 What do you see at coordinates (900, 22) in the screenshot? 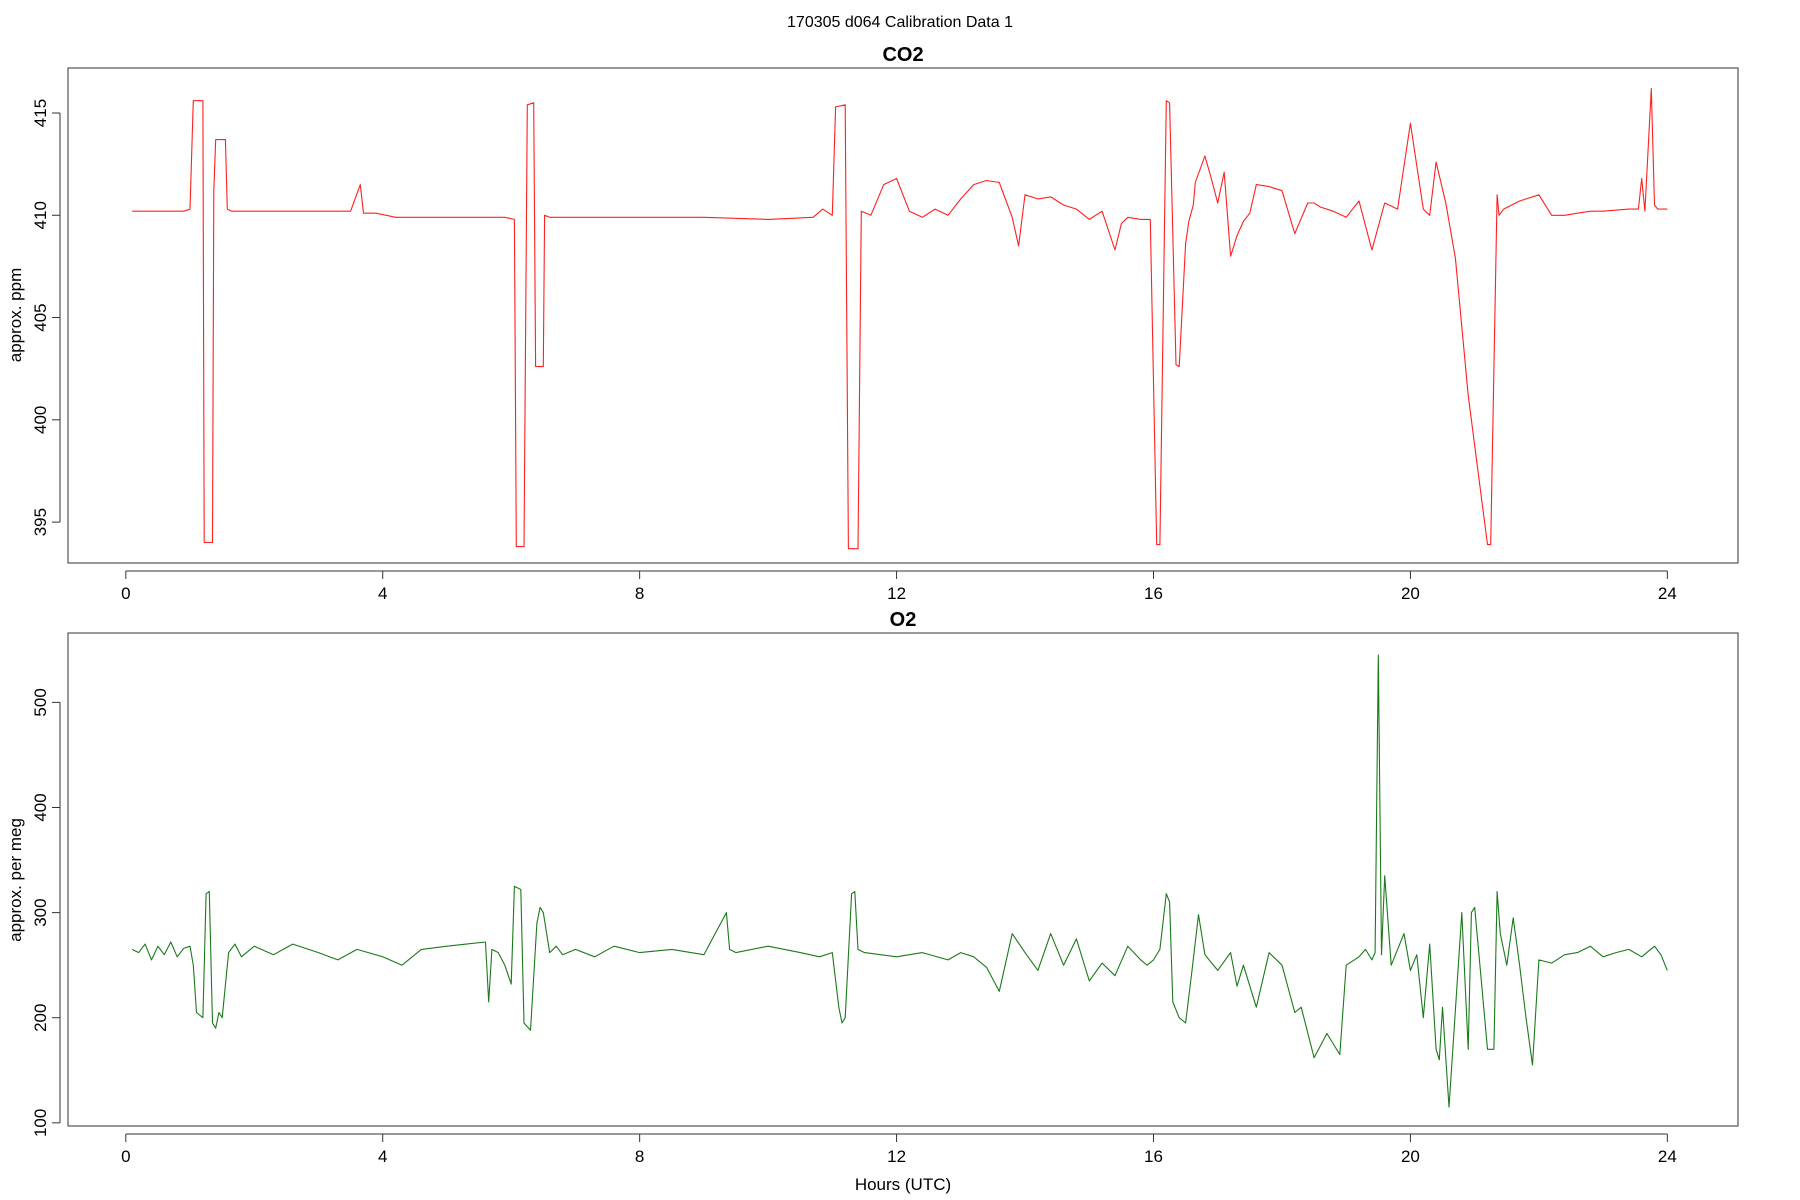
I see `figure-suptitle: 170305 d064 Calibration Data 1` at bounding box center [900, 22].